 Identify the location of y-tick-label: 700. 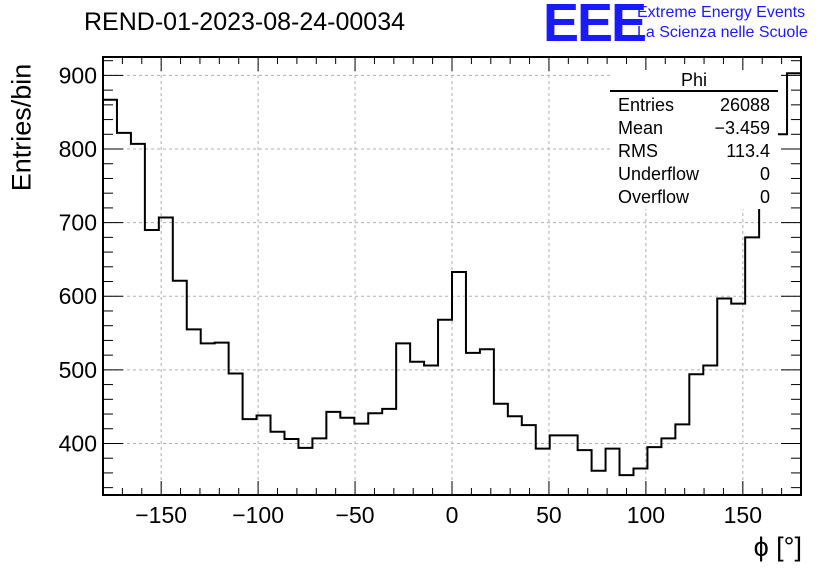
(78, 223).